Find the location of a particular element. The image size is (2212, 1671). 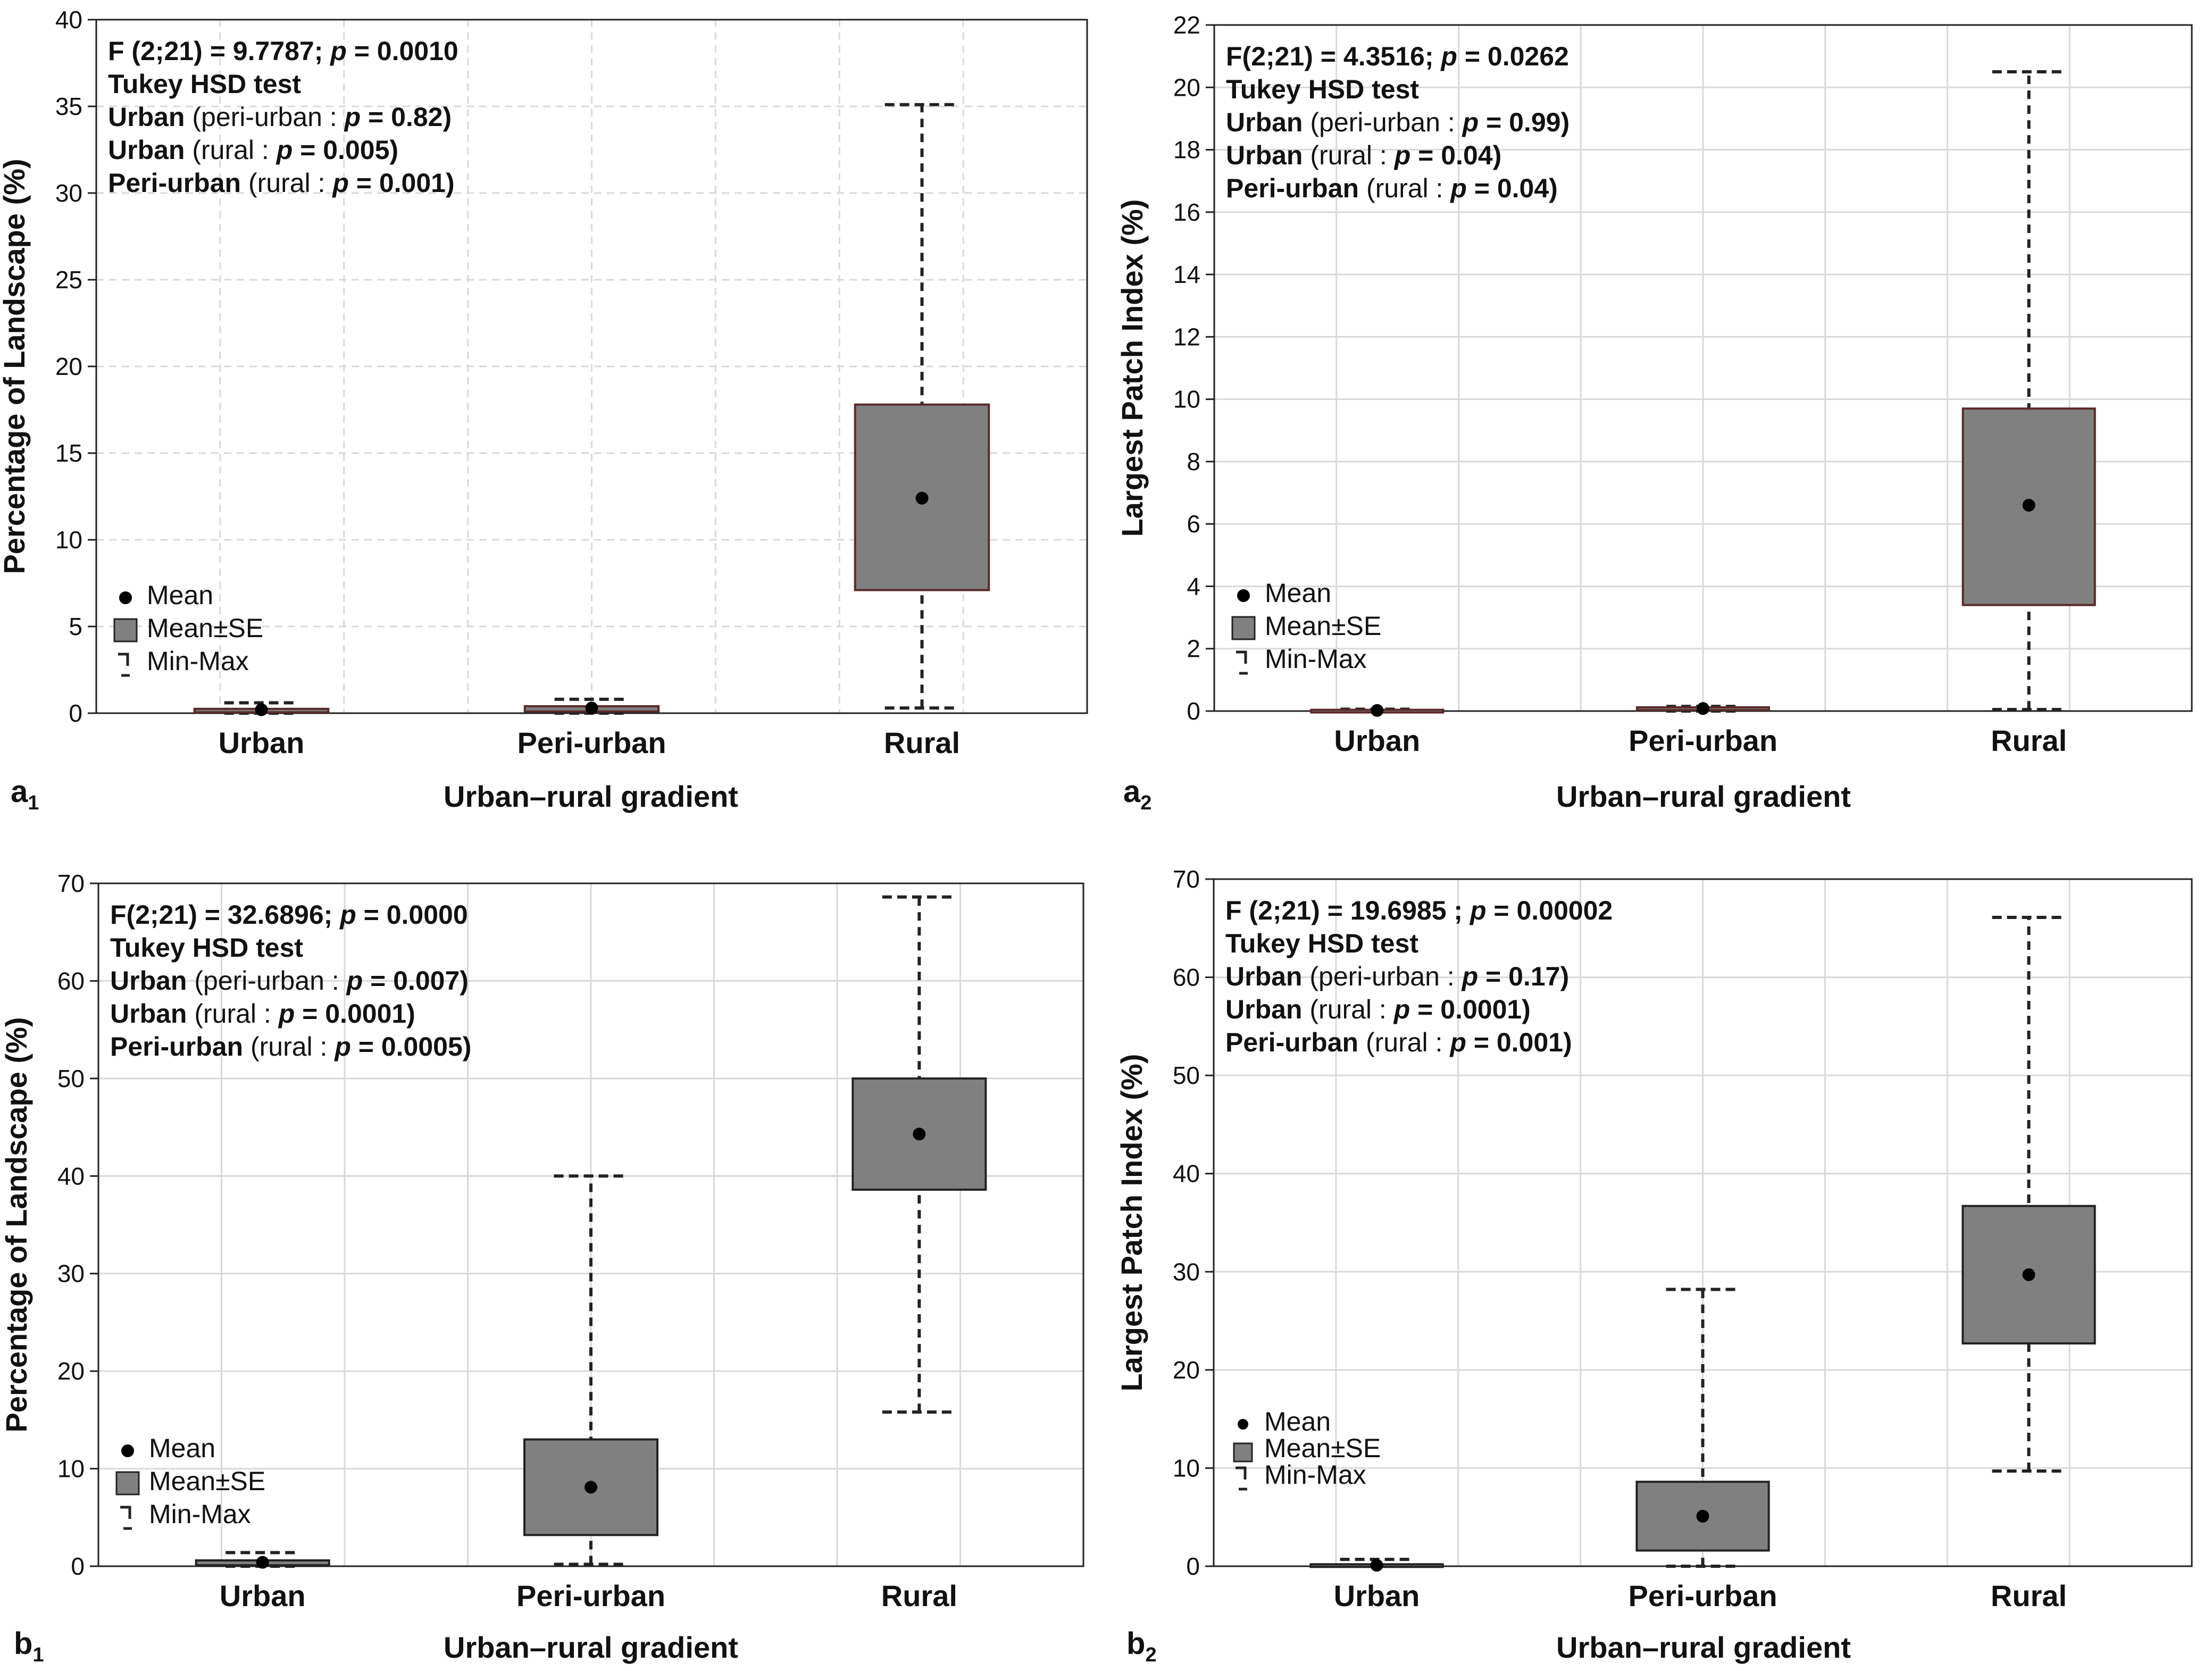

y-tick-label: 50 is located at coordinates (71, 1078).